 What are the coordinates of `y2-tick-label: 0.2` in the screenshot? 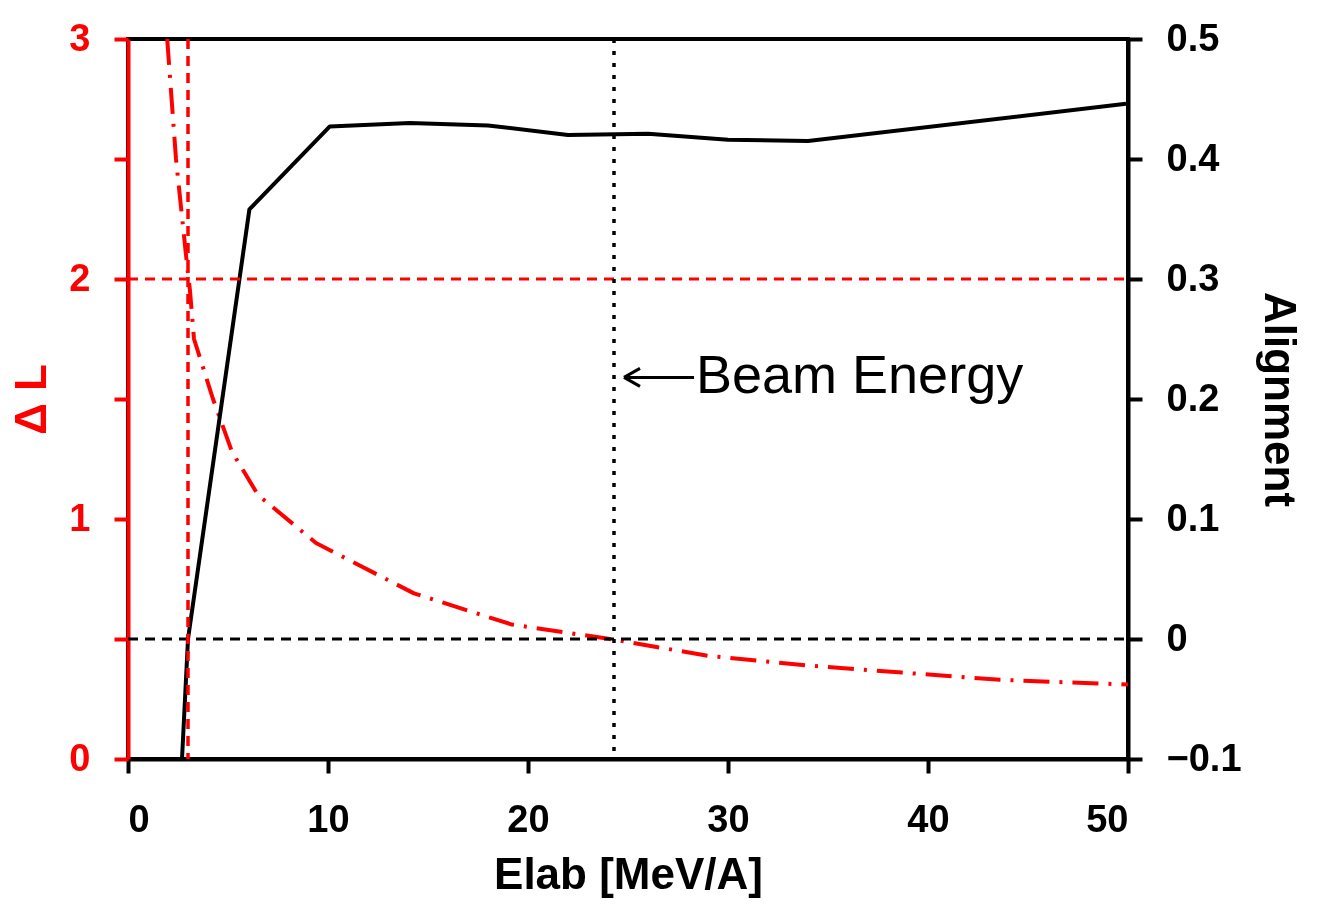 It's located at (1193, 397).